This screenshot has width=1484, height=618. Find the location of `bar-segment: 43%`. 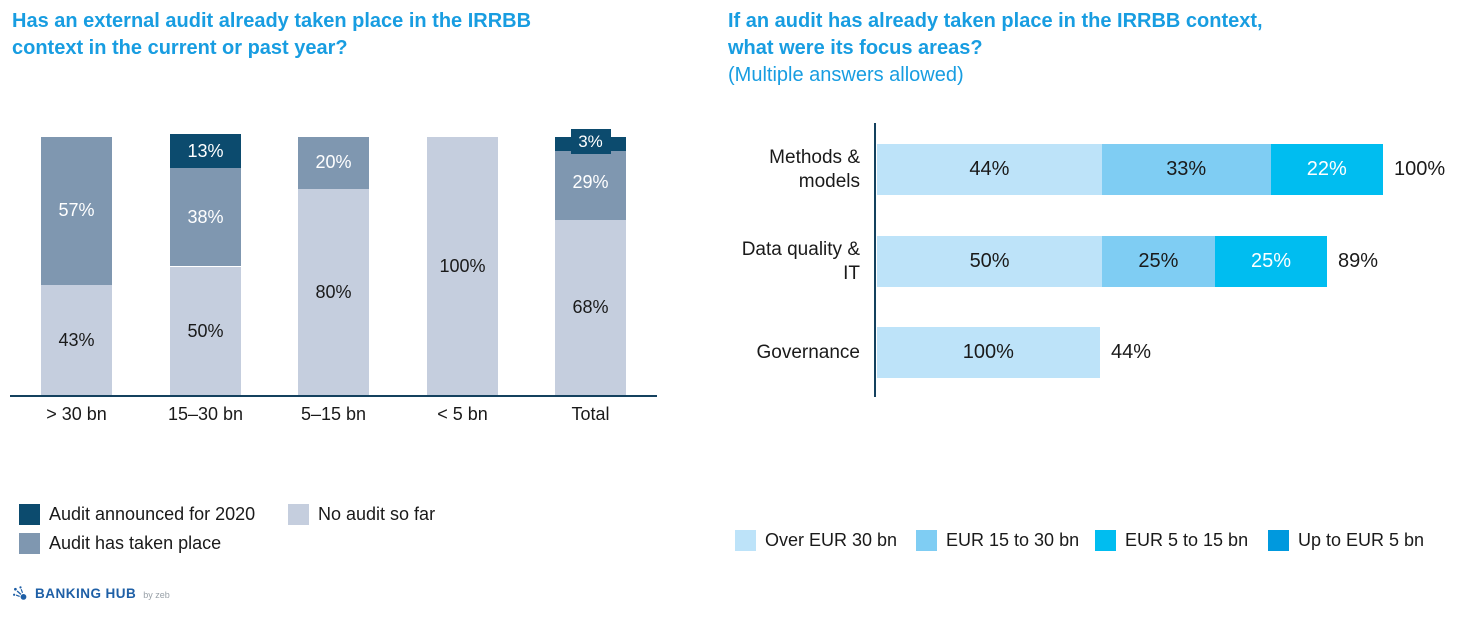

bar-segment: 43% is located at coordinates (76, 340).